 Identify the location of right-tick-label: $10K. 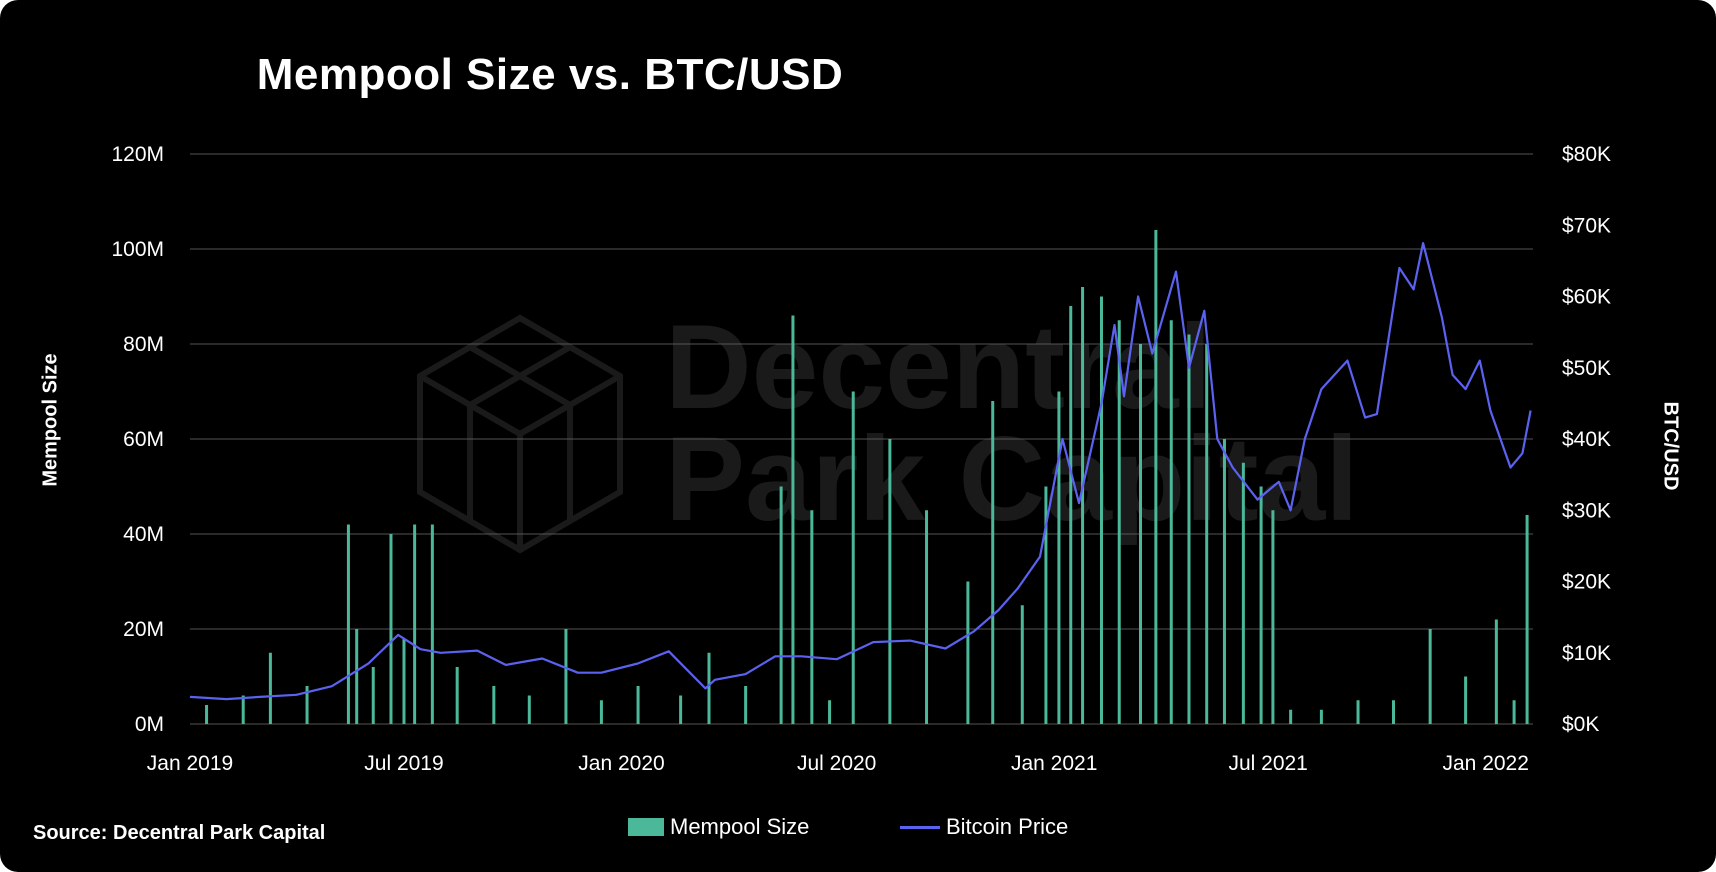
(1586, 653).